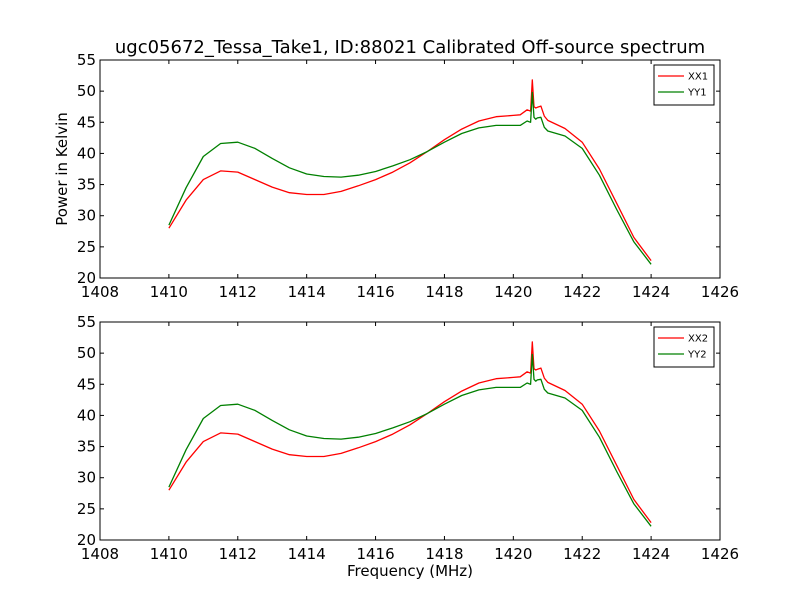 This screenshot has width=800, height=600. I want to click on top-chart-x-tick-label: 1414, so click(307, 292).